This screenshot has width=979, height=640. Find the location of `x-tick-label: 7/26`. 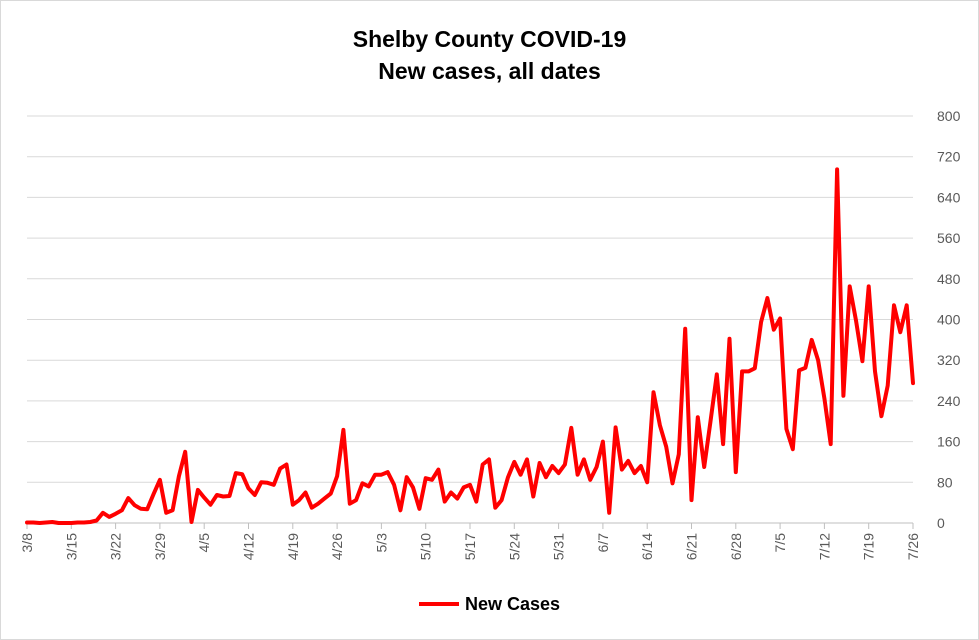

x-tick-label: 7/26 is located at coordinates (913, 546).